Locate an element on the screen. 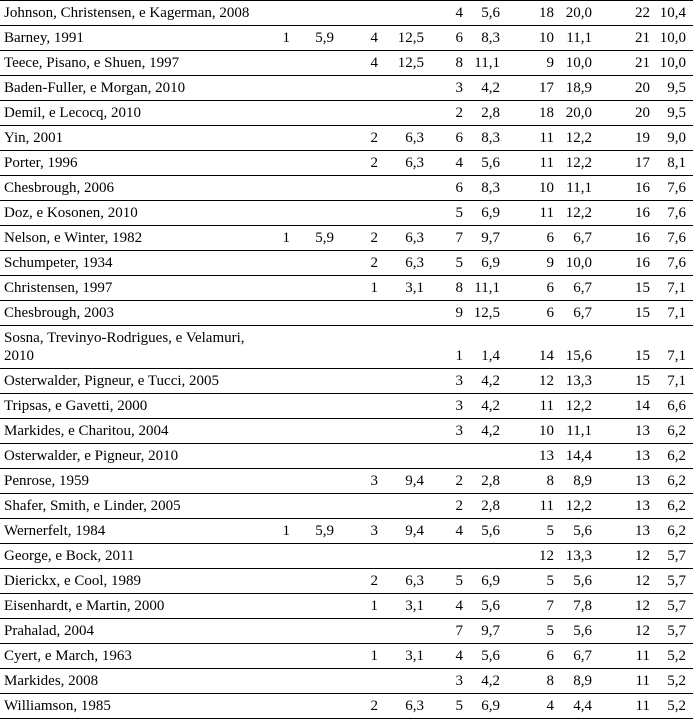  table-row: Cyert, e March, 1963 1 3,1 4 5,6 6 6,7 11 5,2 is located at coordinates (346, 656).